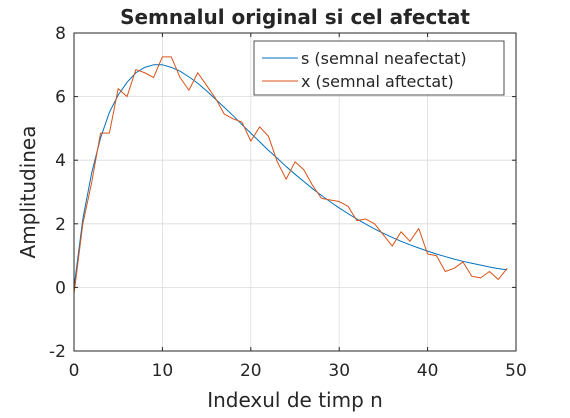 The height and width of the screenshot is (418, 570). I want to click on y-tick-label: -2, so click(57, 352).